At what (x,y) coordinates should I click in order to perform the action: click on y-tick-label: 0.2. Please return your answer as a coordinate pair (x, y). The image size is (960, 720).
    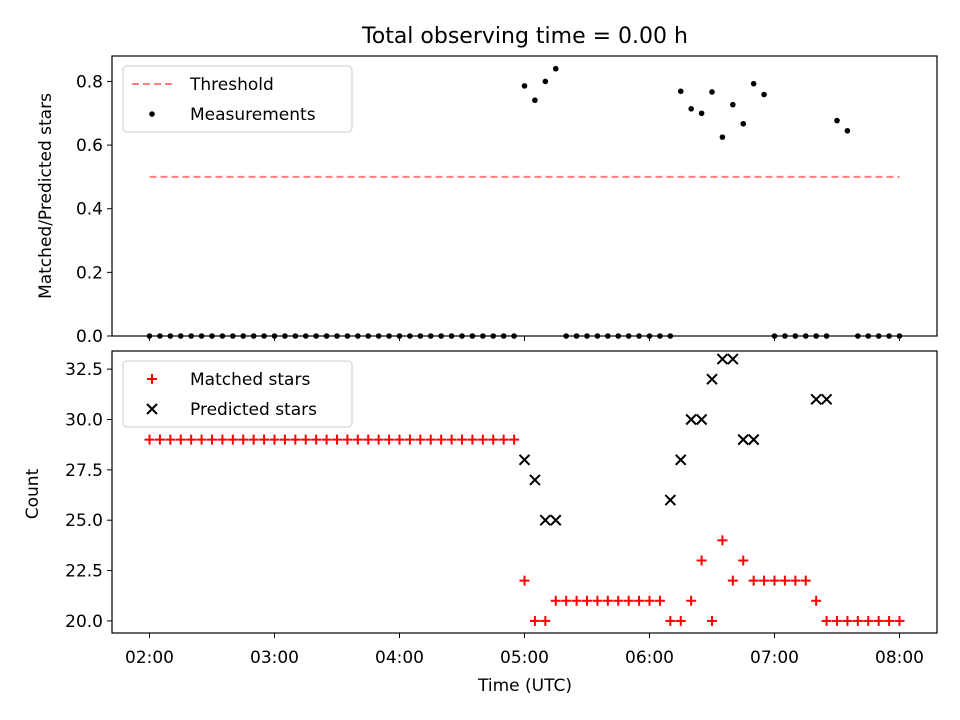
    Looking at the image, I should click on (89, 273).